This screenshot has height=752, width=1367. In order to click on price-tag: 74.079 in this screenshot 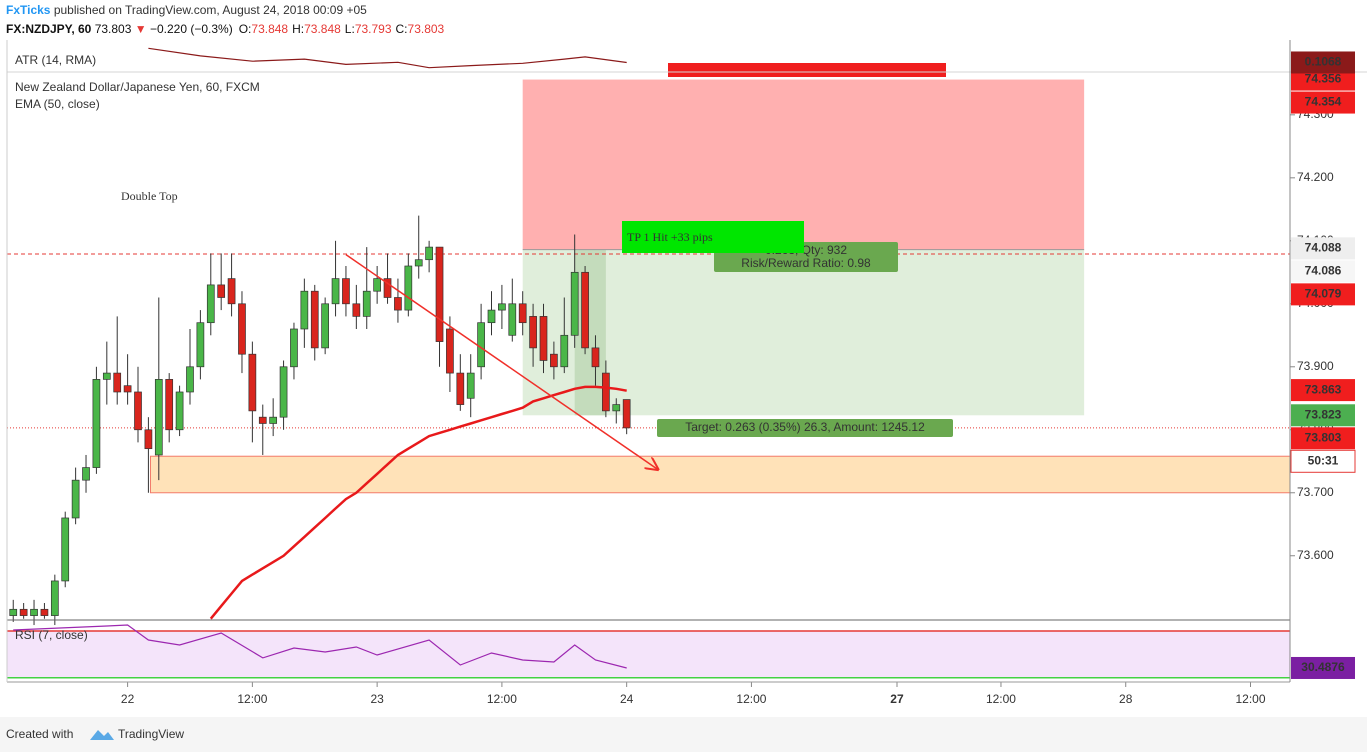, I will do `click(1323, 294)`.